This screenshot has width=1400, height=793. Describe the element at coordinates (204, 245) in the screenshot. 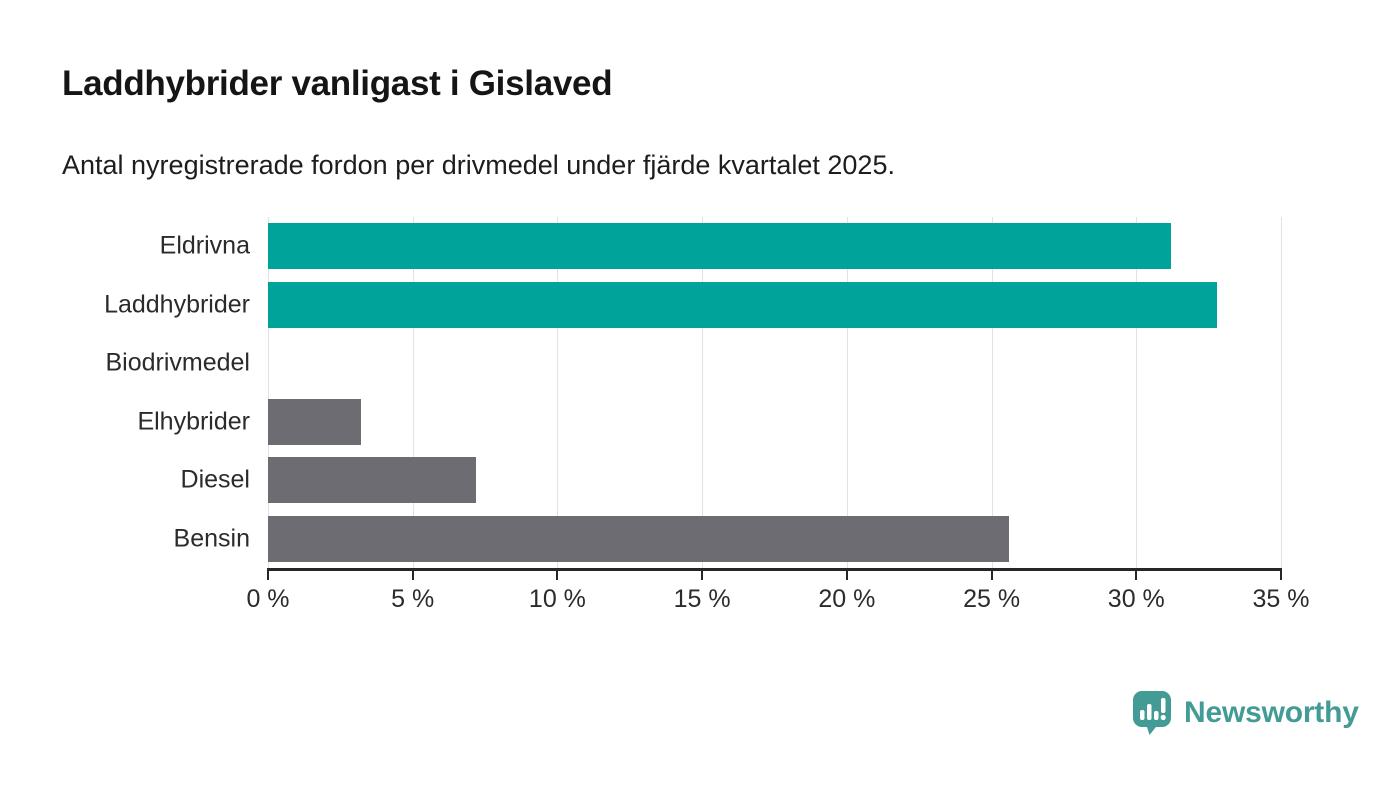

I see `category-label-eldrivna: Eldrivna` at that location.